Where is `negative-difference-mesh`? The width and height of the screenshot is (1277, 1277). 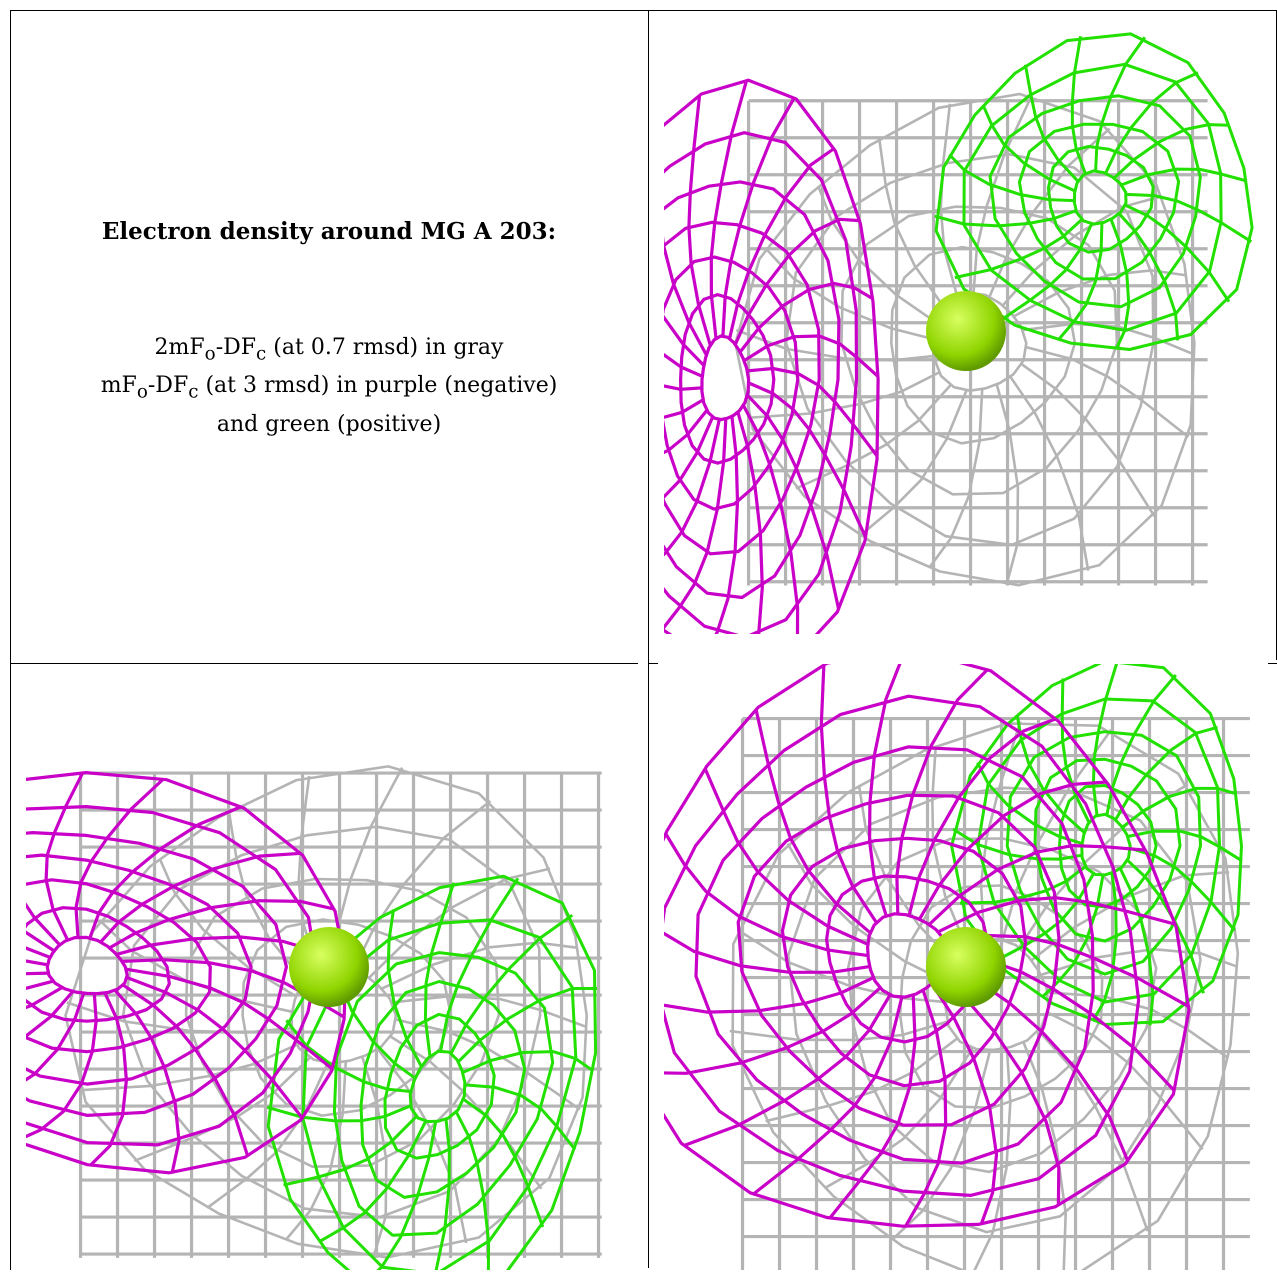
negative-difference-mesh is located at coordinates (772, 356).